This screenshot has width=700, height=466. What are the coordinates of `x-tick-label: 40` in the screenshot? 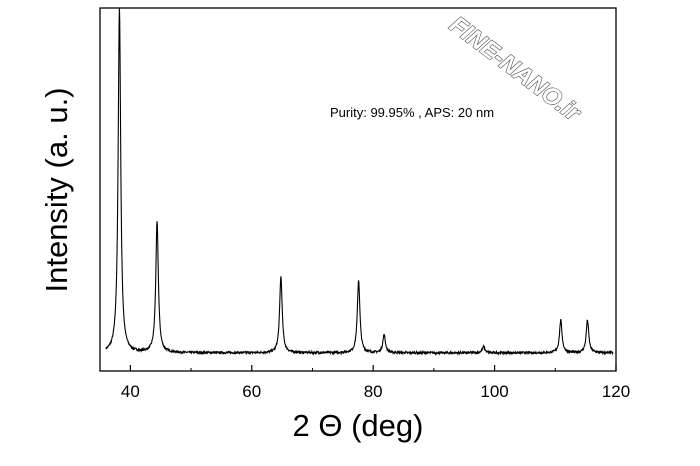 It's located at (130, 391).